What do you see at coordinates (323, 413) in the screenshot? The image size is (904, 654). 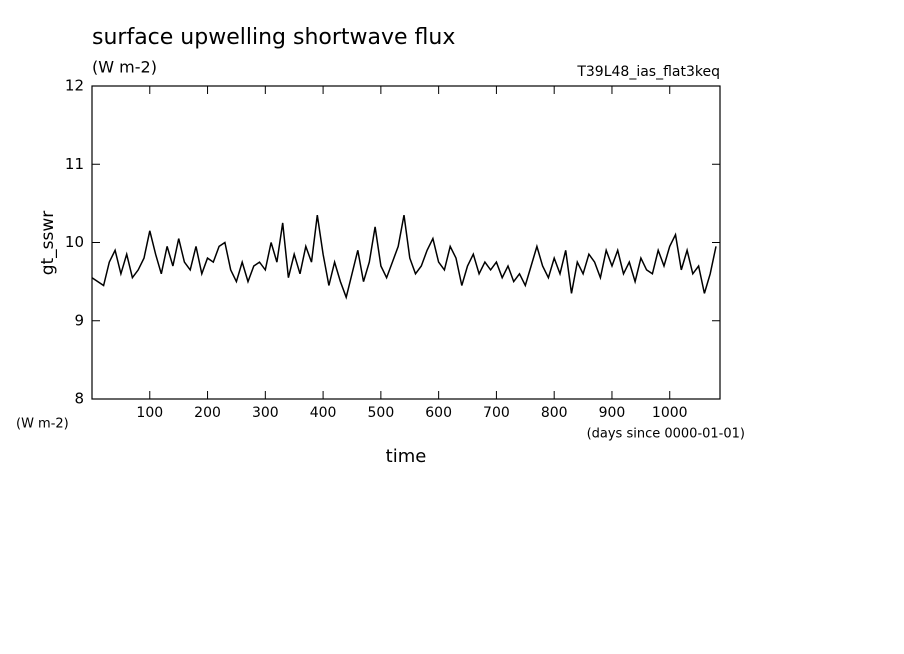 I see `x-tick-label: 400` at bounding box center [323, 413].